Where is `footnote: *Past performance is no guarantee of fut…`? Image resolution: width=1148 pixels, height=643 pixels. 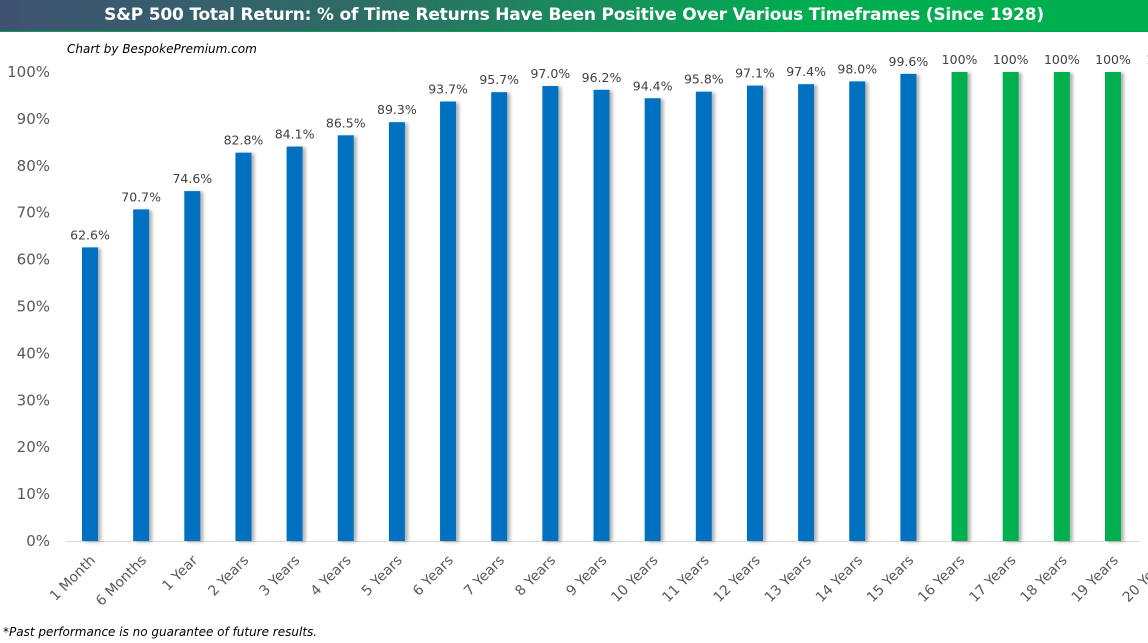 footnote: *Past performance is no guarantee of fut… is located at coordinates (160, 632).